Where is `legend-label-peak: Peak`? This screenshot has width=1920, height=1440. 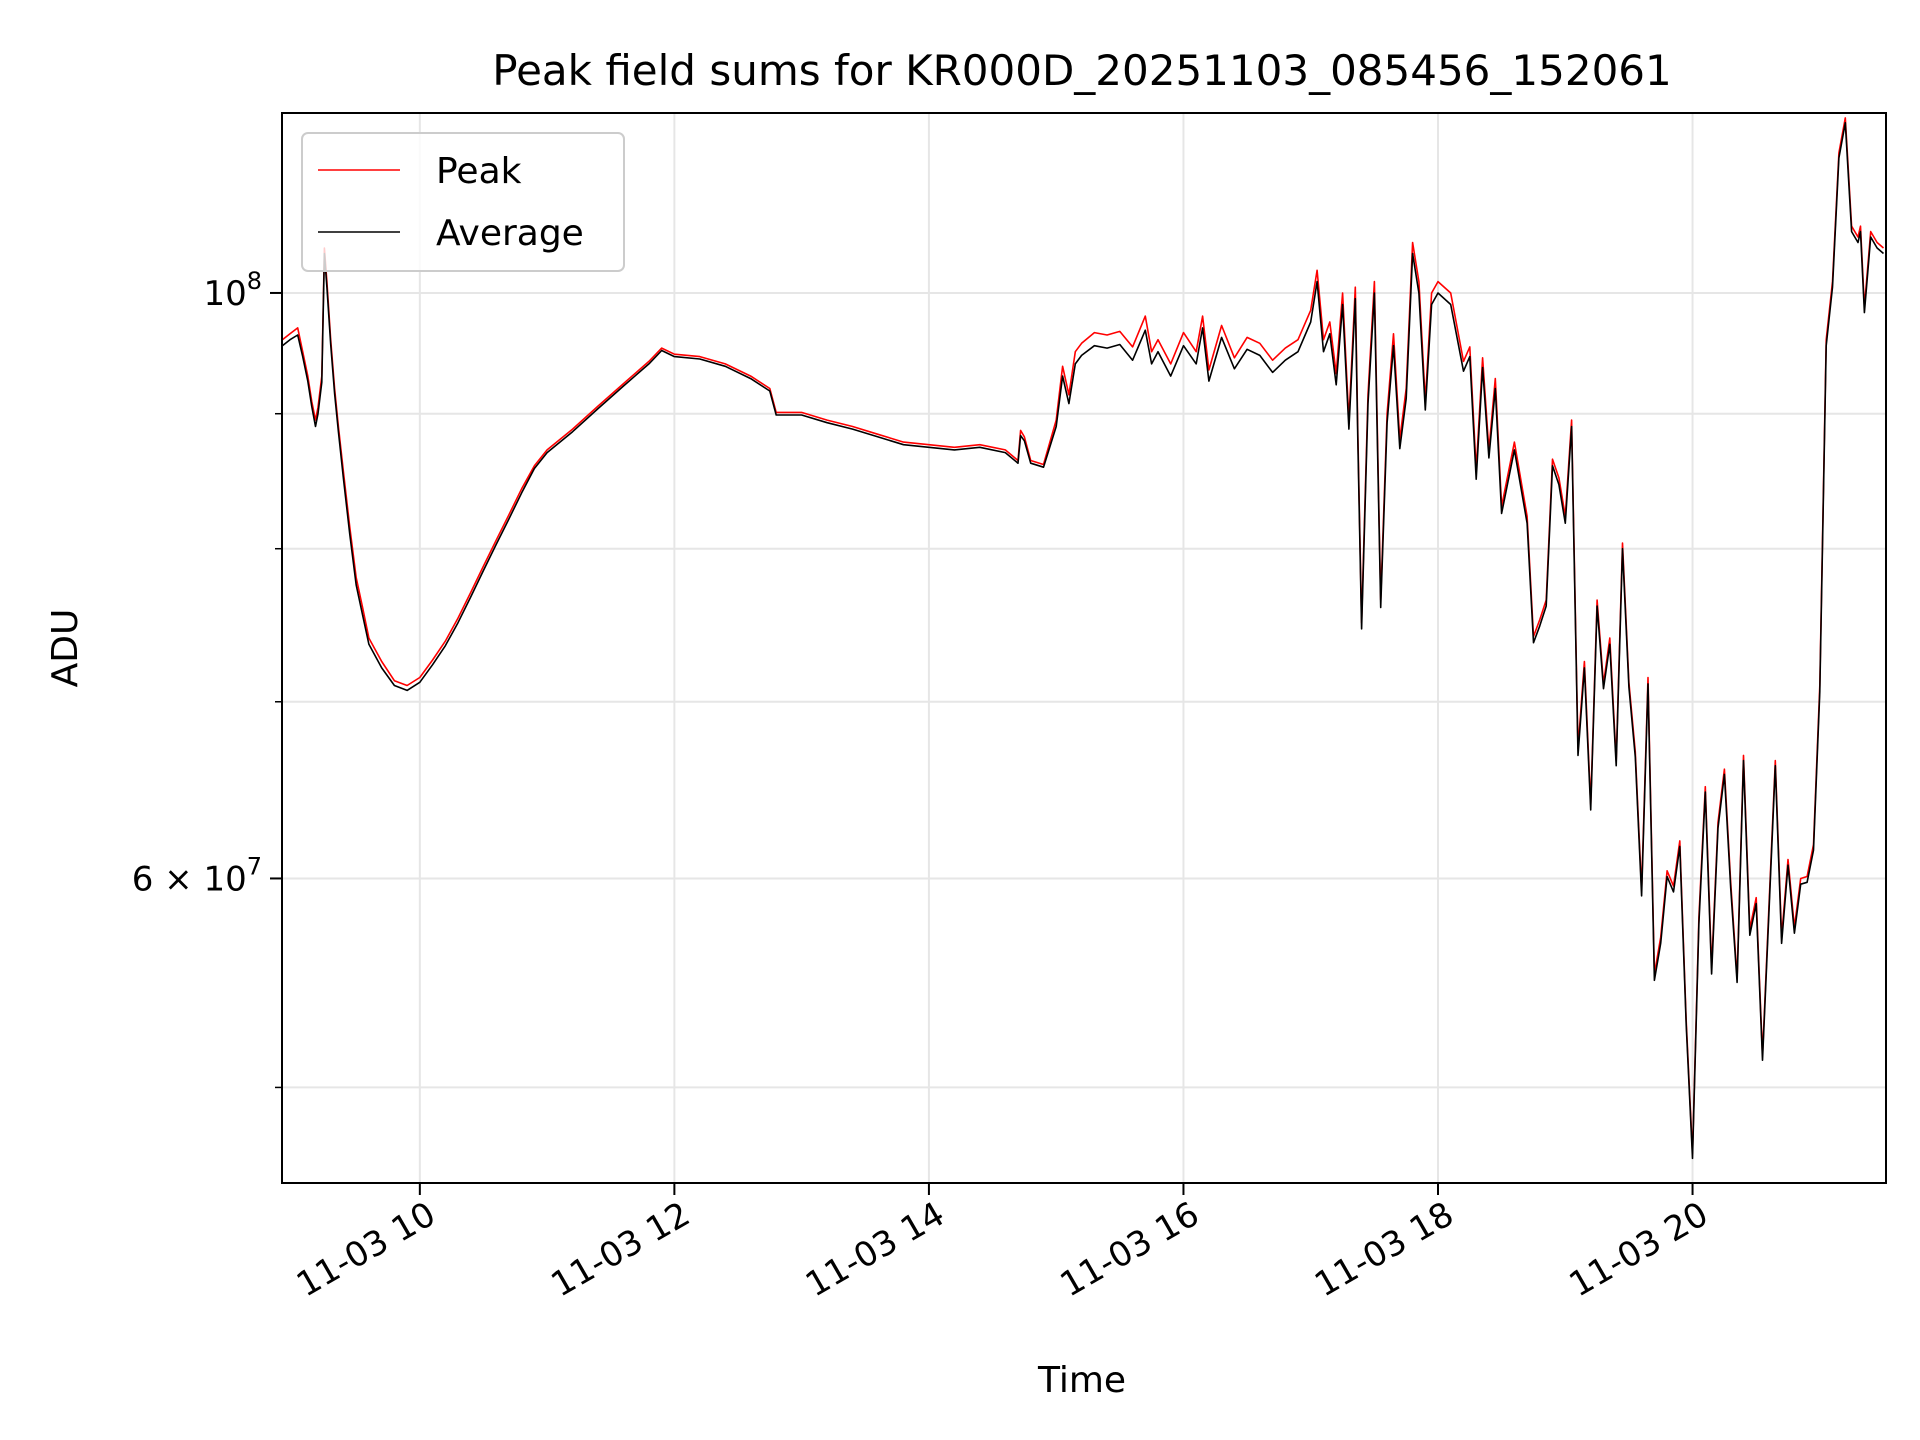
legend-label-peak: Peak is located at coordinates (479, 171).